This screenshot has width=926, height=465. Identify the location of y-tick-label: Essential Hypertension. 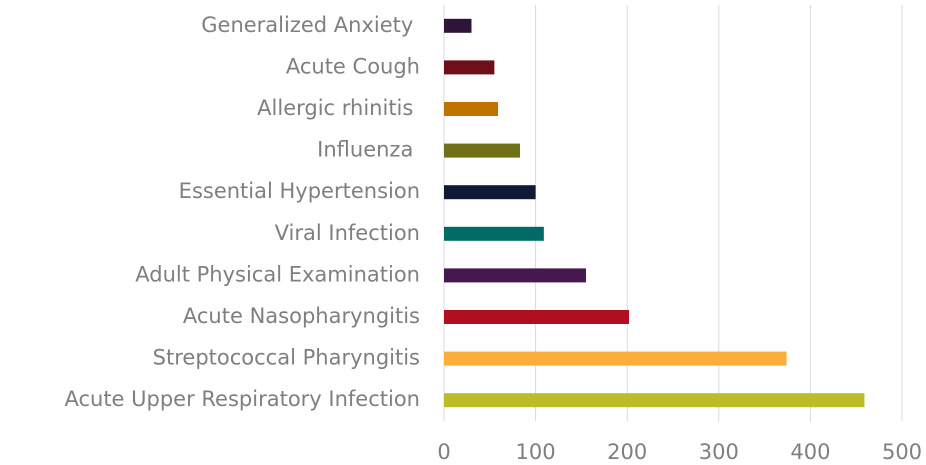
(299, 191).